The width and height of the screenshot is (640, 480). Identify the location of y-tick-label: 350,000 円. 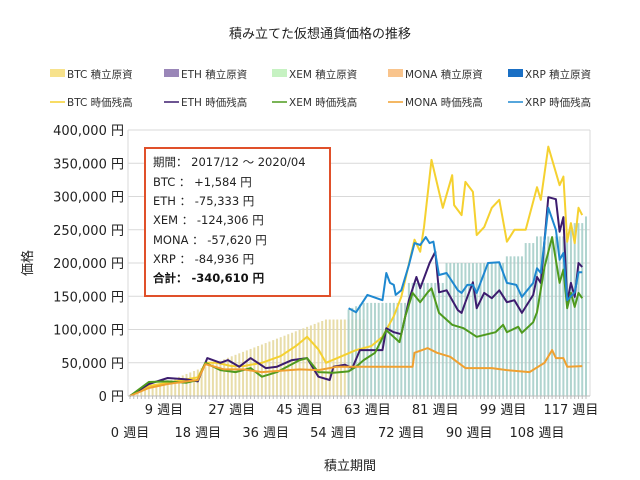
(88, 164).